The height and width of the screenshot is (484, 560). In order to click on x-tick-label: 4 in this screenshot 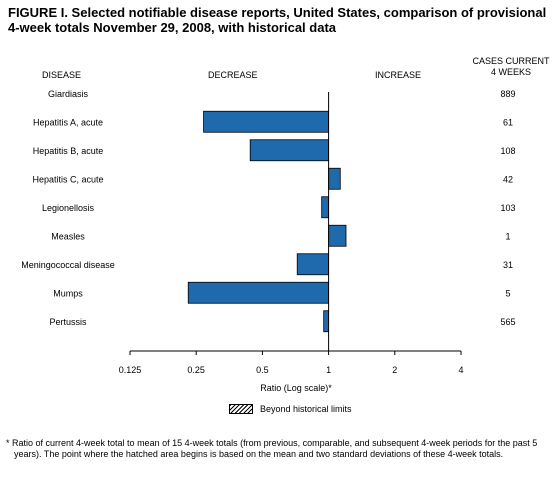, I will do `click(460, 370)`.